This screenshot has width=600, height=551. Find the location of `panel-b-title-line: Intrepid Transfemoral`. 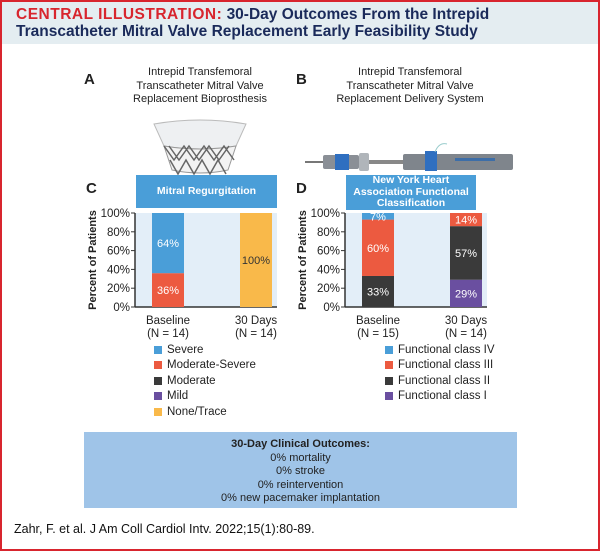

panel-b-title-line: Intrepid Transfemoral is located at coordinates (410, 72).